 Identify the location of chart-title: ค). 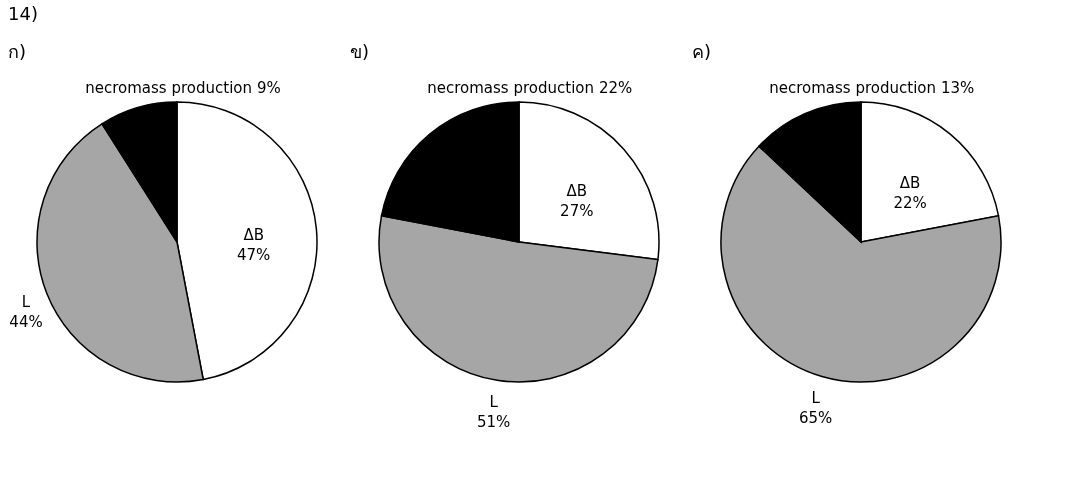
(702, 51).